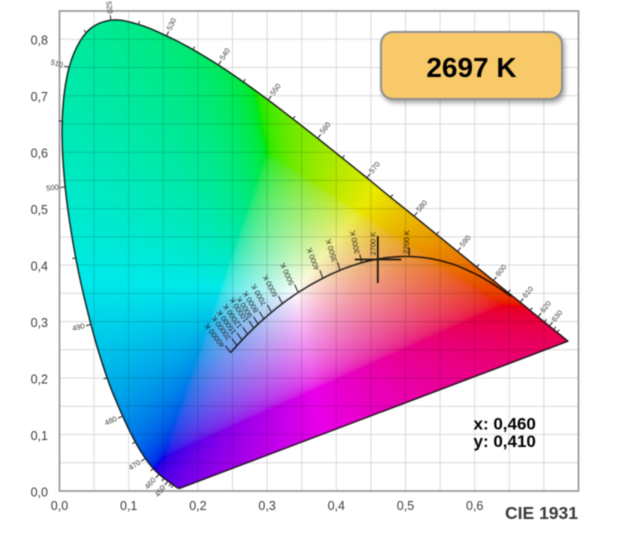 Image resolution: width=620 pixels, height=550 pixels. Describe the element at coordinates (545, 306) in the screenshot. I see `svg-text: 620` at that location.